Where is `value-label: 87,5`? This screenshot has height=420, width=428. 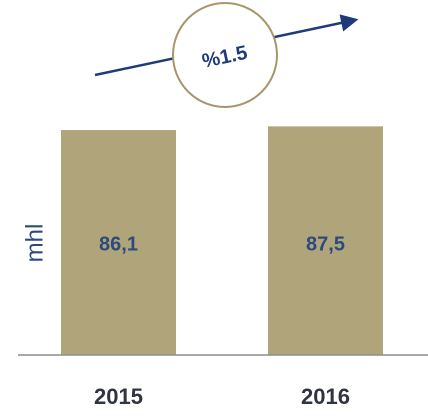 value-label: 87,5 is located at coordinates (325, 244).